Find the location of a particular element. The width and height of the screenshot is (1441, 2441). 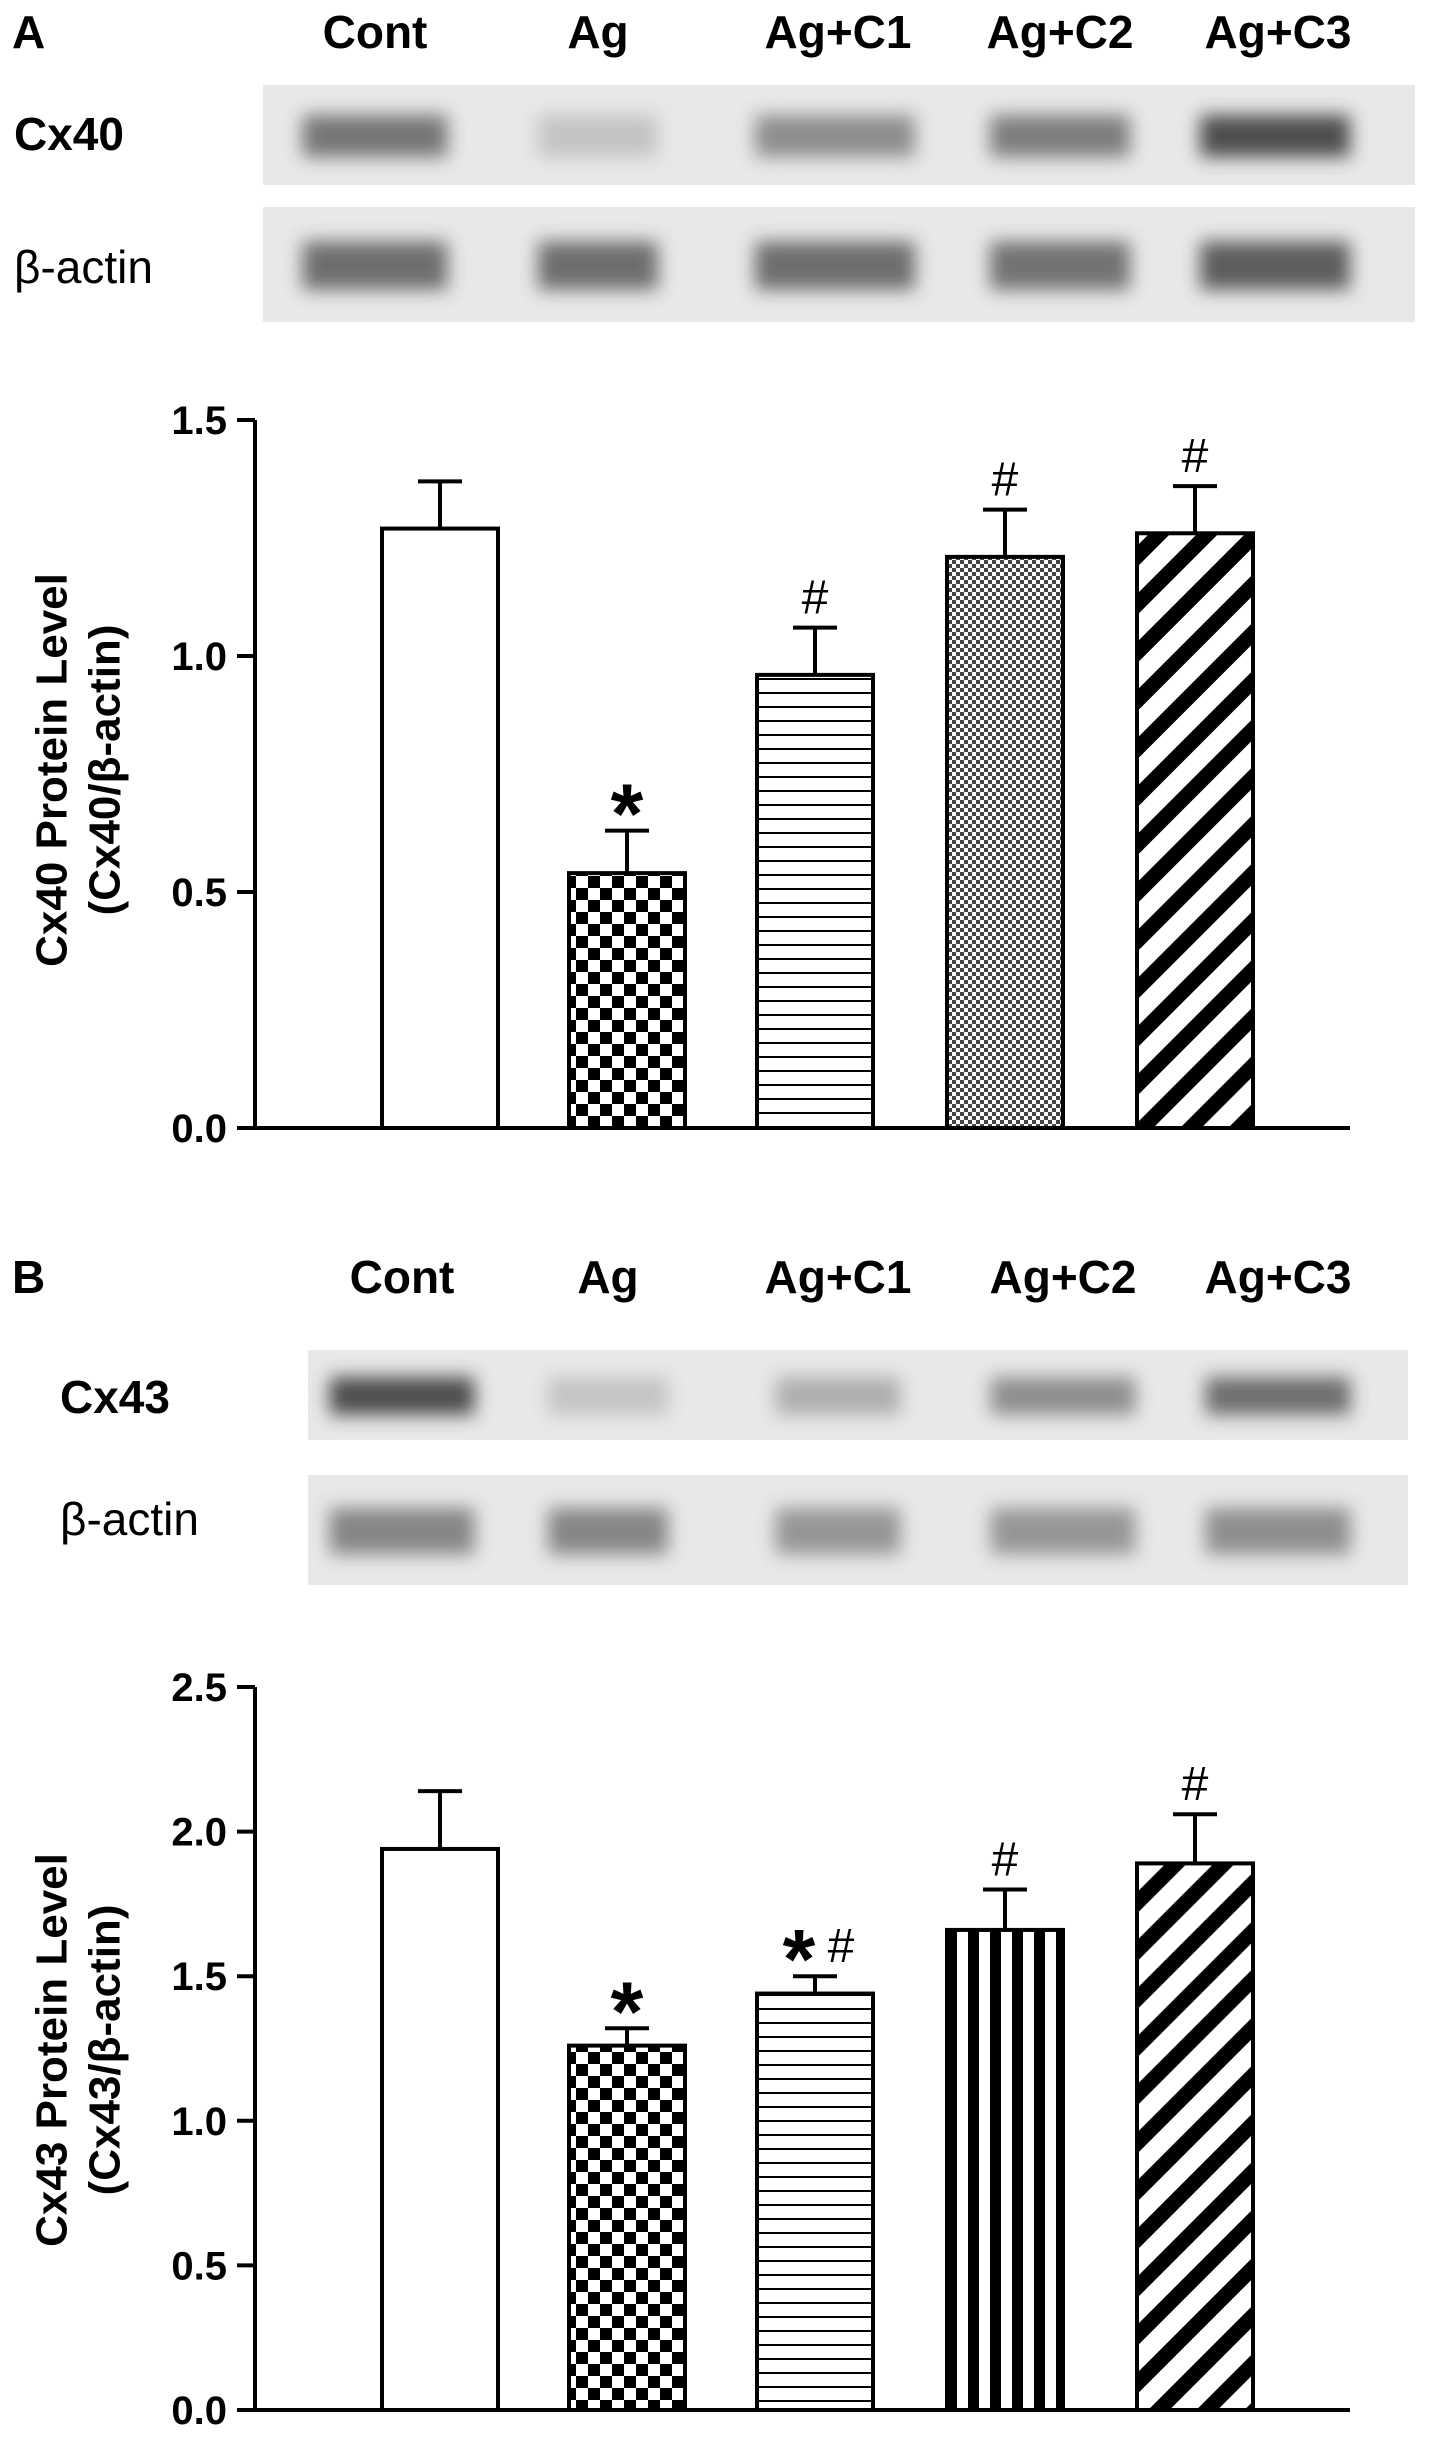

y-tick-label: 2.5 is located at coordinates (199, 1688).